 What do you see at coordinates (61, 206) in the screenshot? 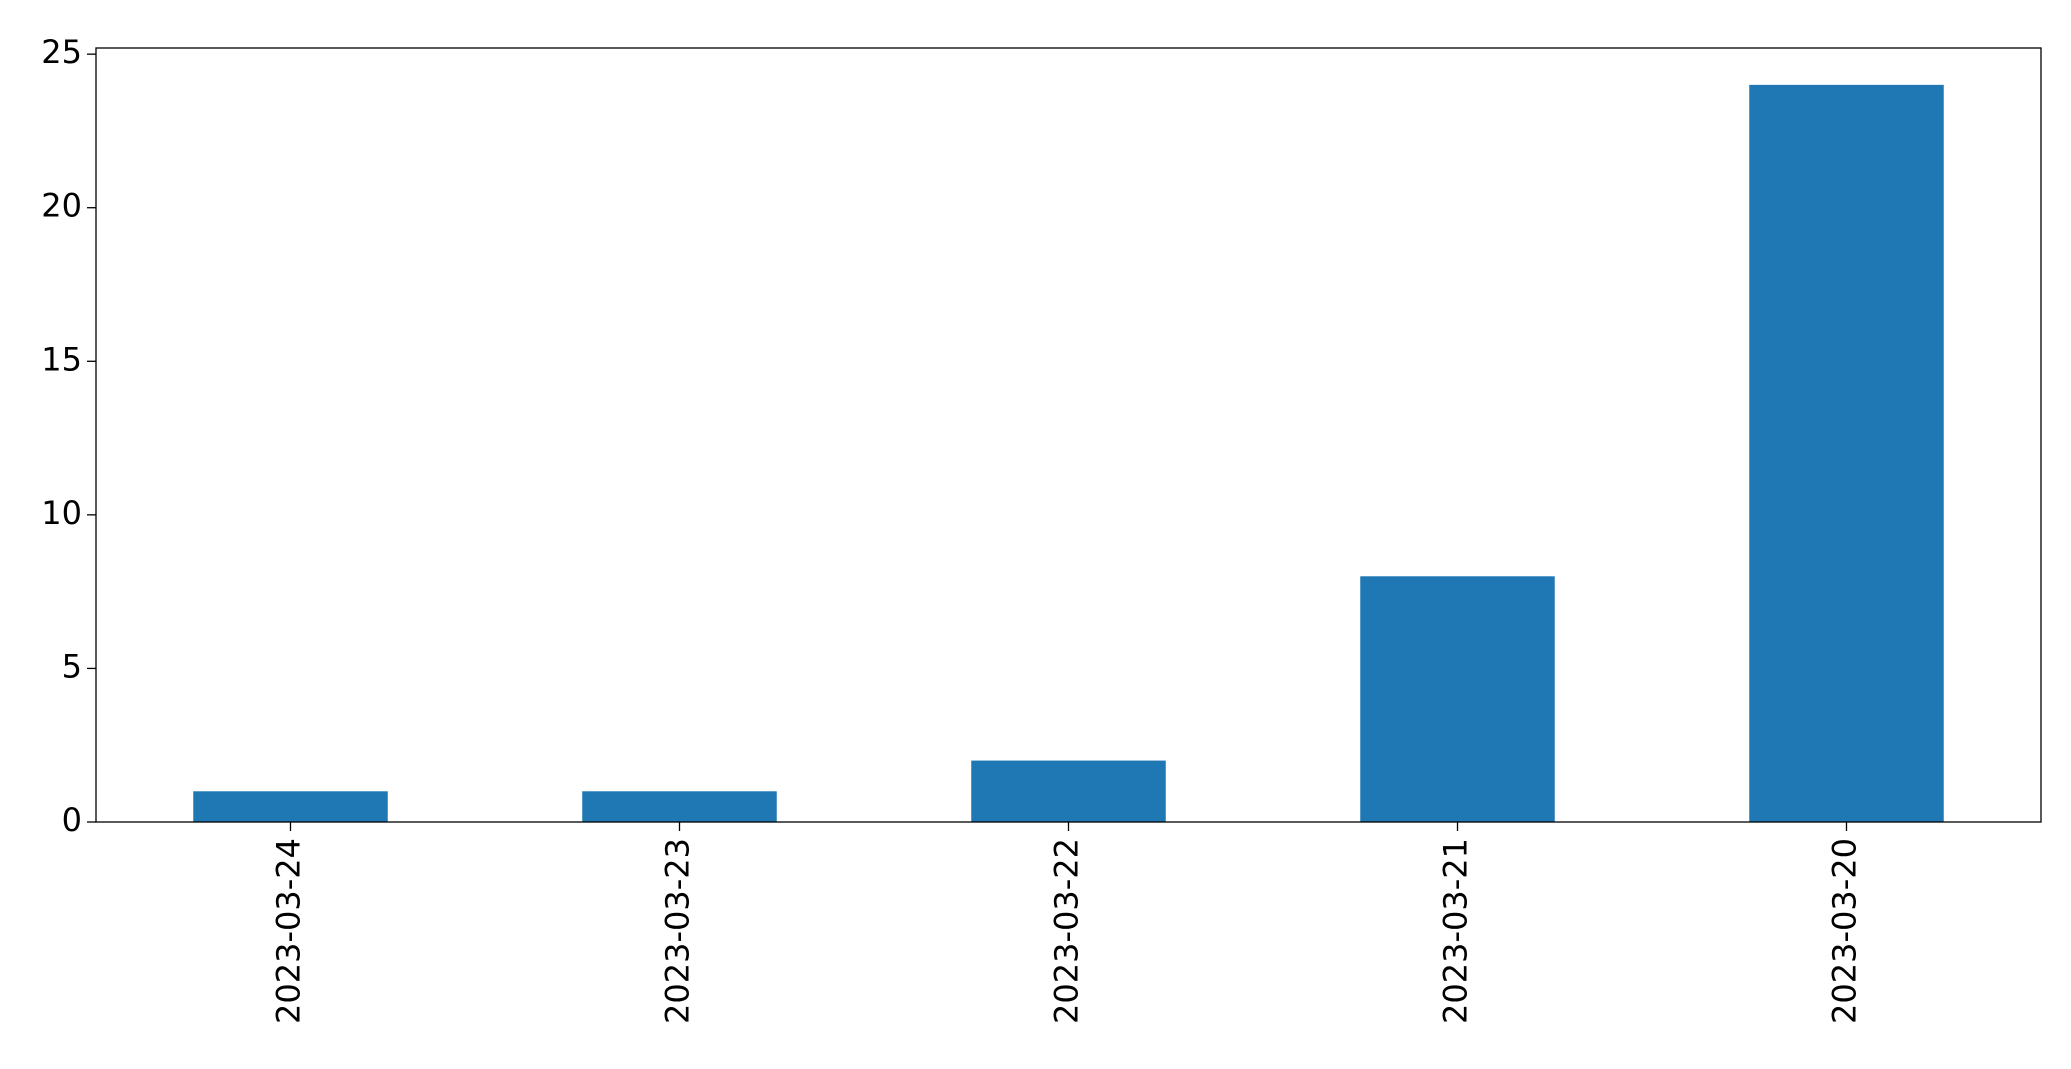
I see `y-tick-label: 20` at bounding box center [61, 206].